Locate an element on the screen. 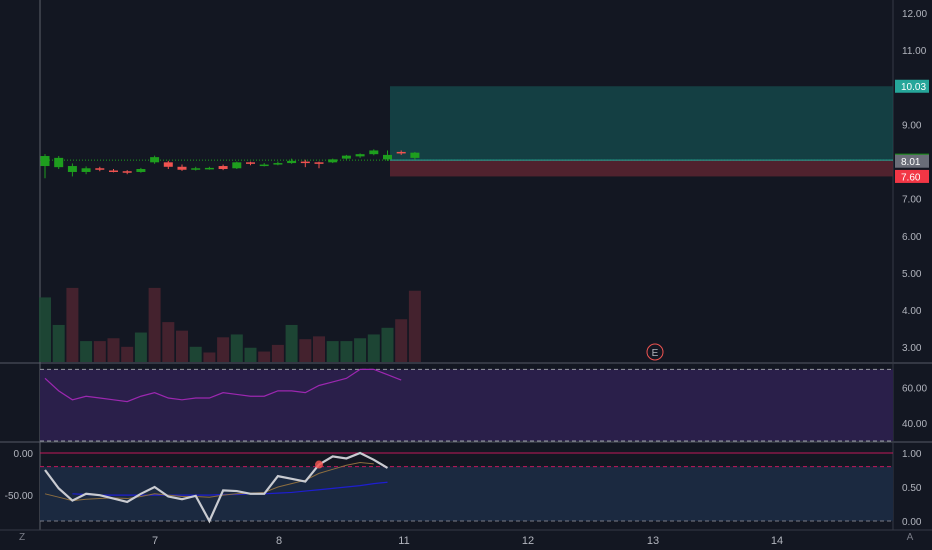 Image resolution: width=932 pixels, height=550 pixels. price-tick-label: 5.00 is located at coordinates (912, 274).